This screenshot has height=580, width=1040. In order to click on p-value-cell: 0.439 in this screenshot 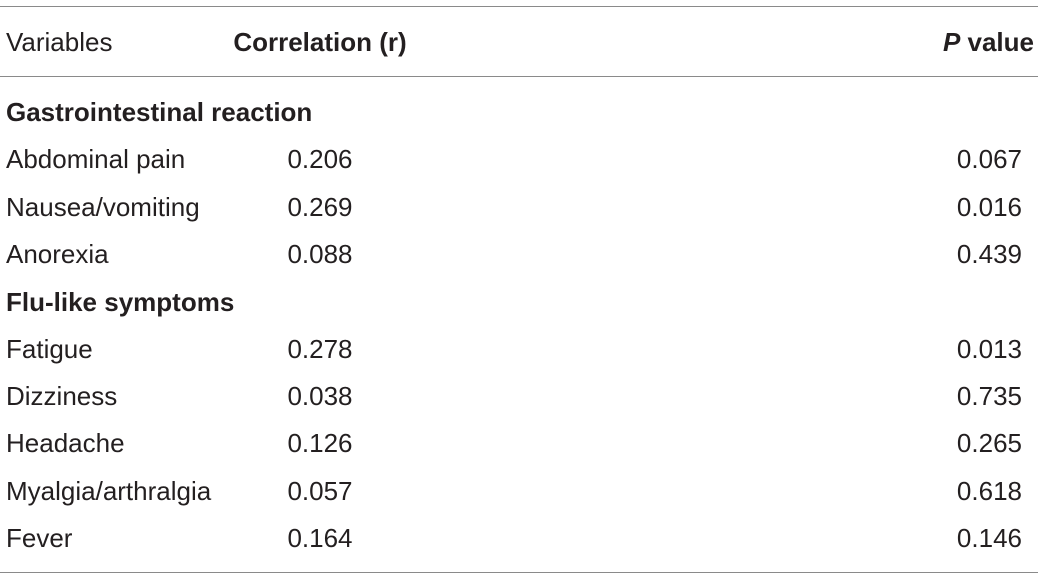, I will do `click(989, 254)`.